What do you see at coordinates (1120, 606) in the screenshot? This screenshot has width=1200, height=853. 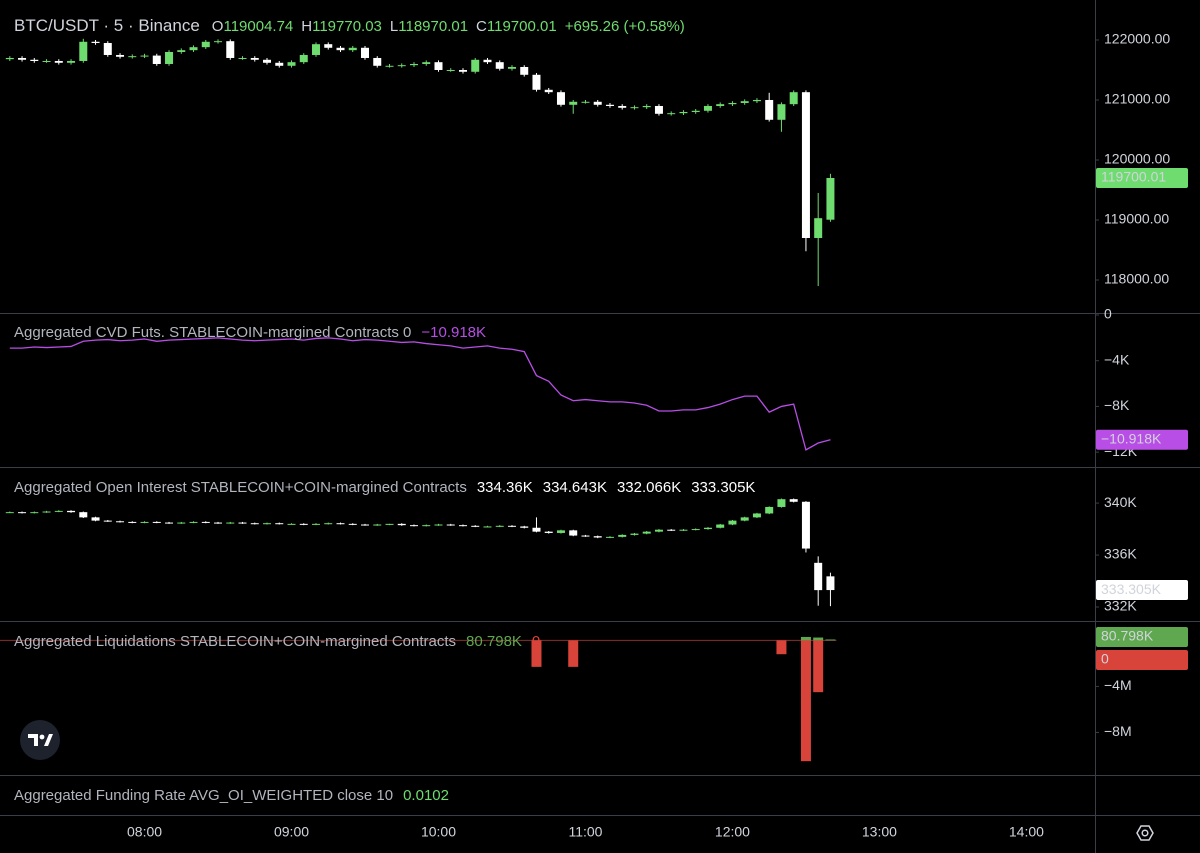 I see `y-tick-label: 332K` at bounding box center [1120, 606].